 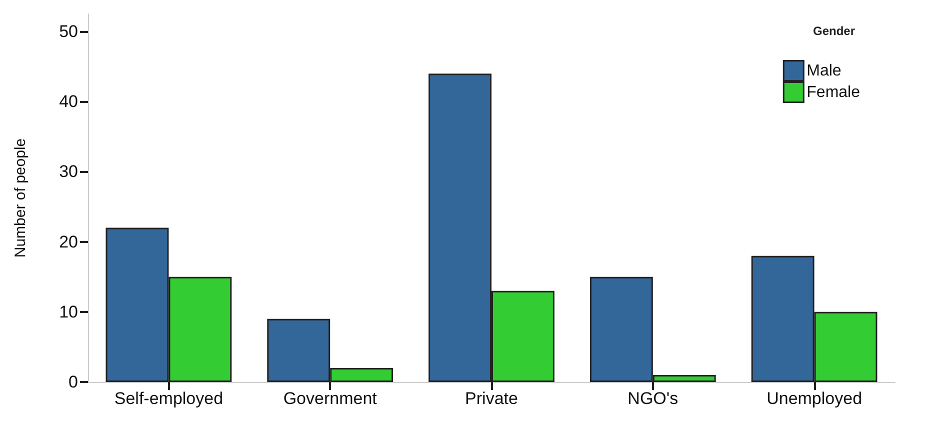 I want to click on y-tick-label: 30, so click(x=68, y=172).